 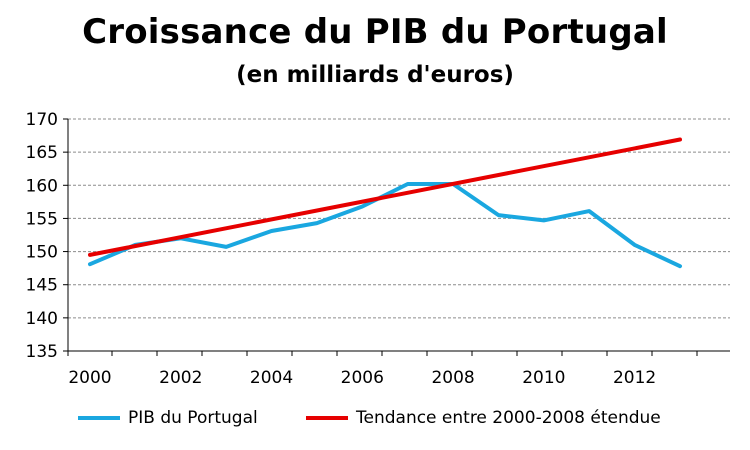 What do you see at coordinates (42, 153) in the screenshot?
I see `y-tick-label: 165` at bounding box center [42, 153].